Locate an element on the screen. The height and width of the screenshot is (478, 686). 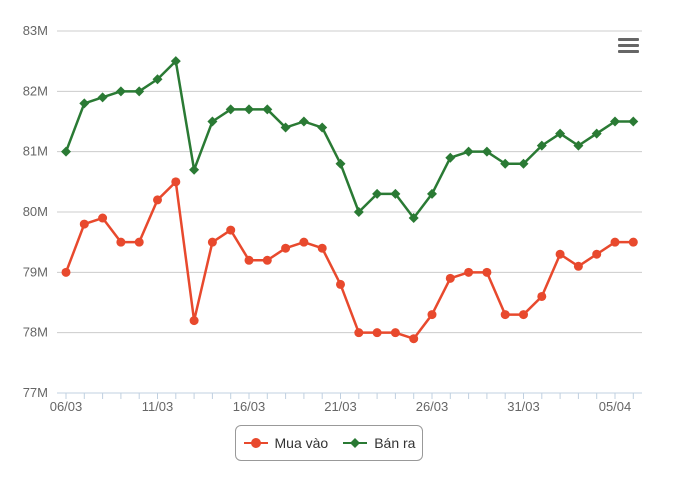
y-tick-label: 81M is located at coordinates (35, 151).